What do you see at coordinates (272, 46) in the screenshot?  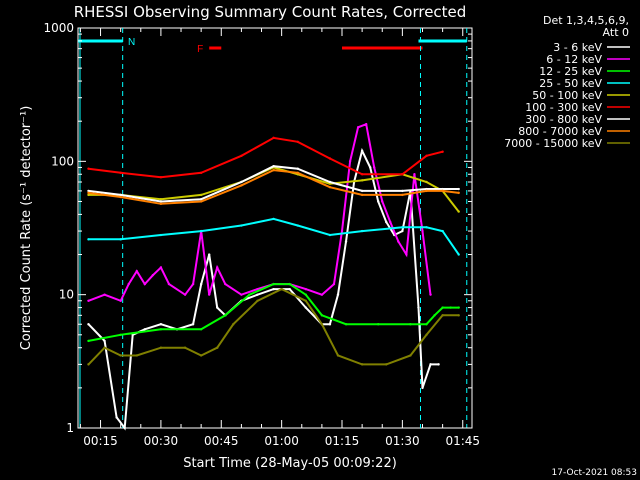 I see `flag-bars: NF` at bounding box center [272, 46].